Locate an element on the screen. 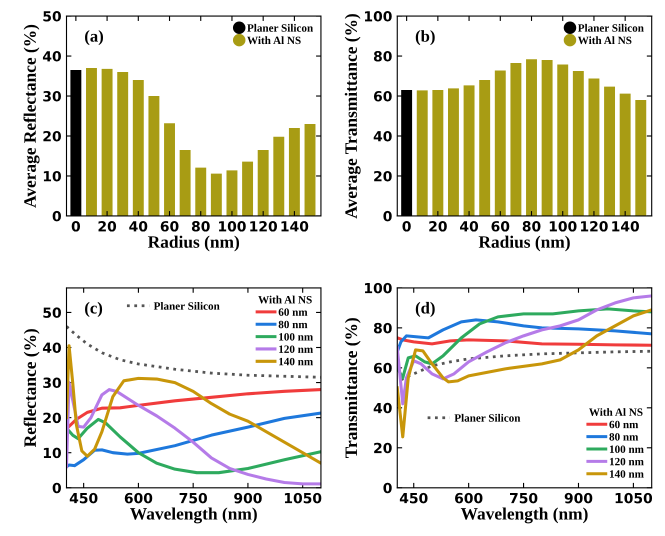 This screenshot has height=536, width=665. x-tick-label: 600 is located at coordinates (138, 498).